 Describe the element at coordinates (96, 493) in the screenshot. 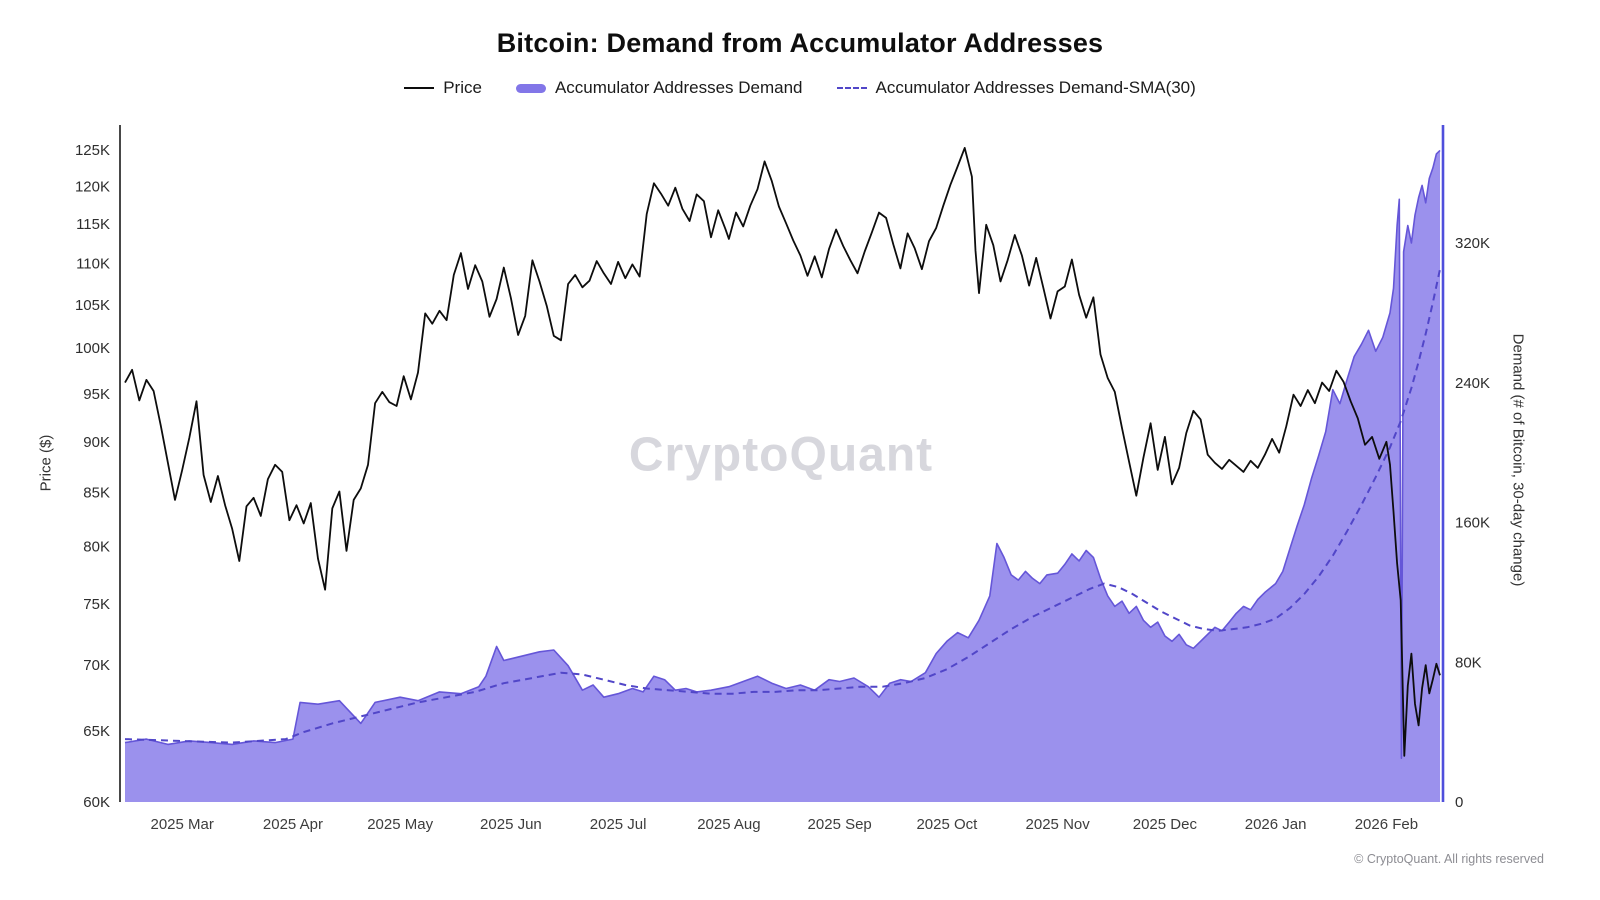

I see `price-tick-label: 85K` at that location.